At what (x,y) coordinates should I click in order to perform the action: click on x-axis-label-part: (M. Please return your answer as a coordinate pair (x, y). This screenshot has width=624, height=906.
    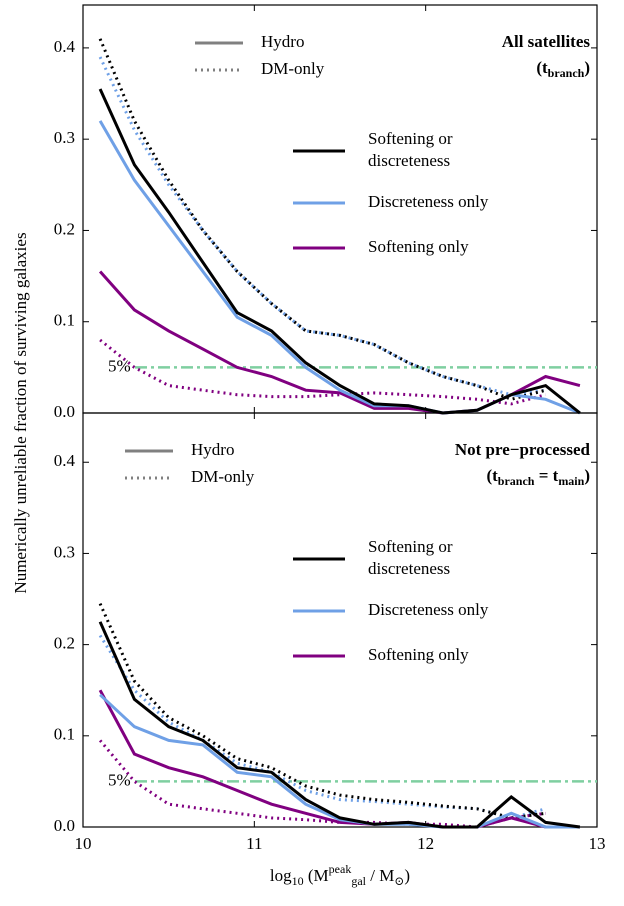
    Looking at the image, I should click on (316, 875).